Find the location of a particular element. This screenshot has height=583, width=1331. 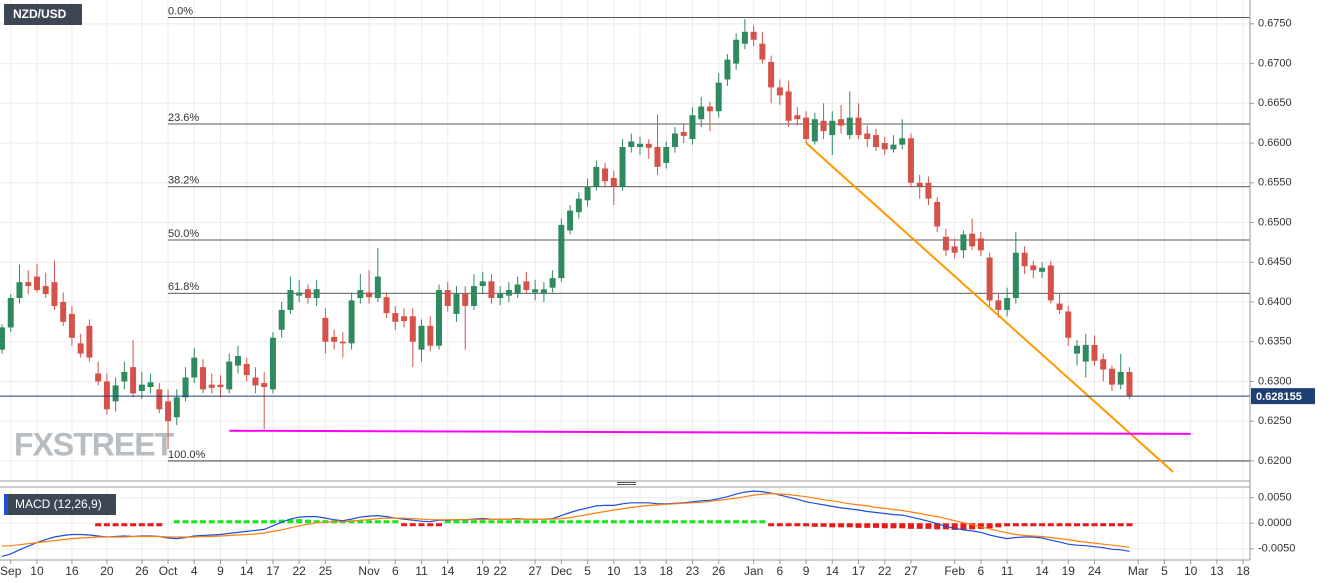

fib-label: 23.6% is located at coordinates (183, 118).